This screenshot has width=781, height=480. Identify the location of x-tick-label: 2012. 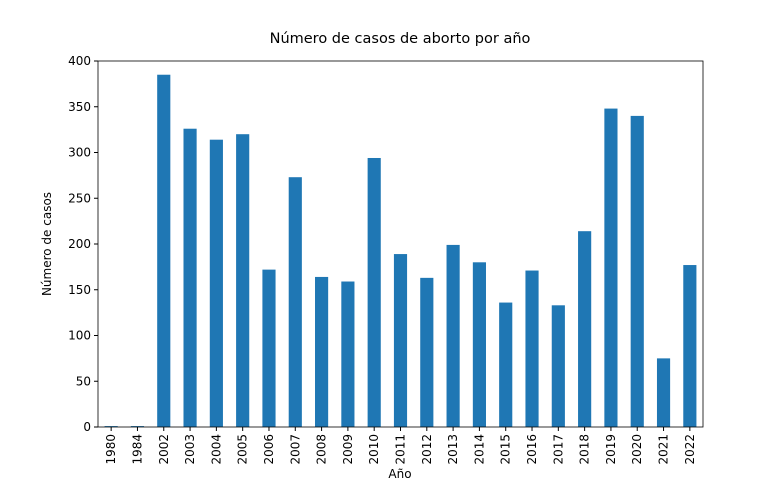
(427, 449).